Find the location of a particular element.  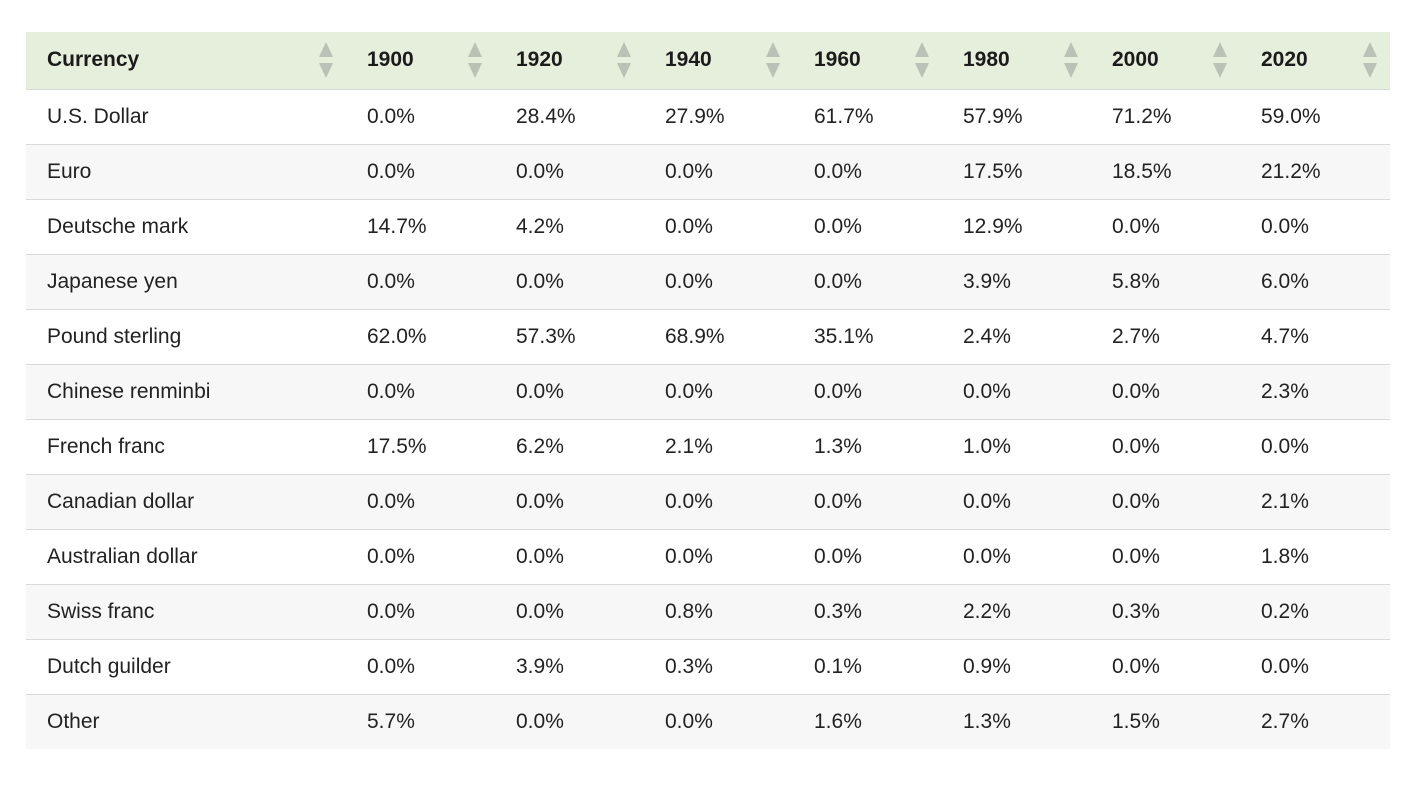

share-value-cell: 1.3% is located at coordinates (987, 721).